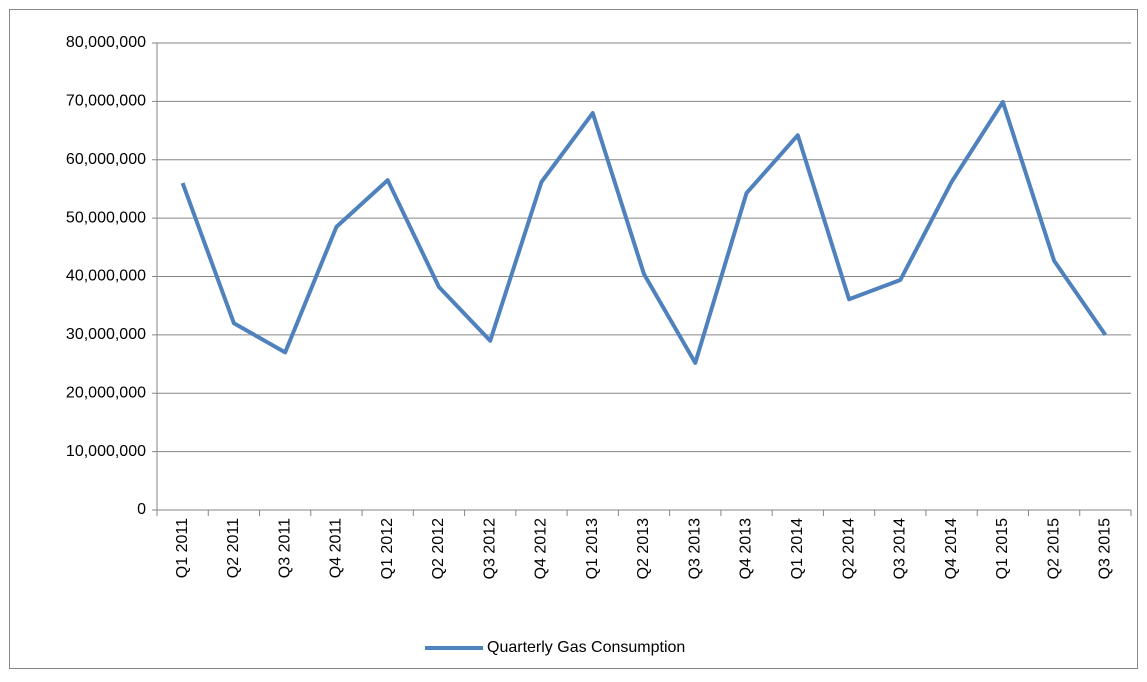 This screenshot has height=682, width=1147. Describe the element at coordinates (233, 548) in the screenshot. I see `x-tick-label: Q2 2011` at that location.